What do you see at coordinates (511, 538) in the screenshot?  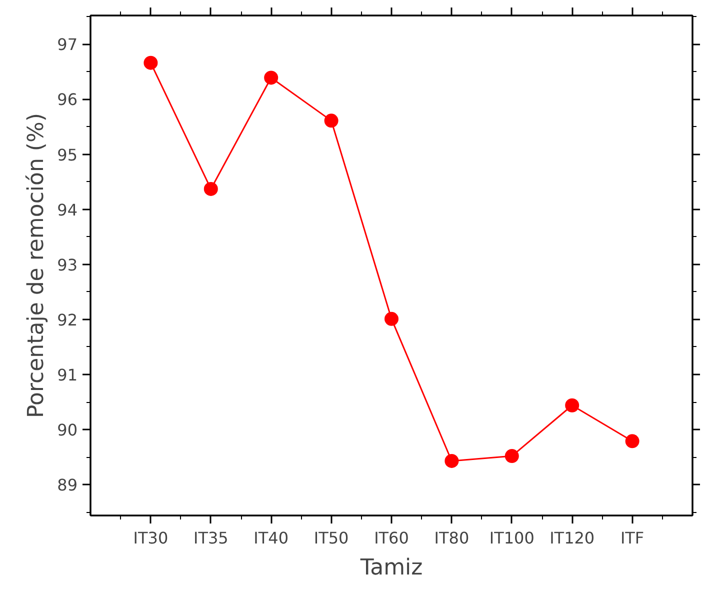 I see `x-tick-label: IT100` at bounding box center [511, 538].